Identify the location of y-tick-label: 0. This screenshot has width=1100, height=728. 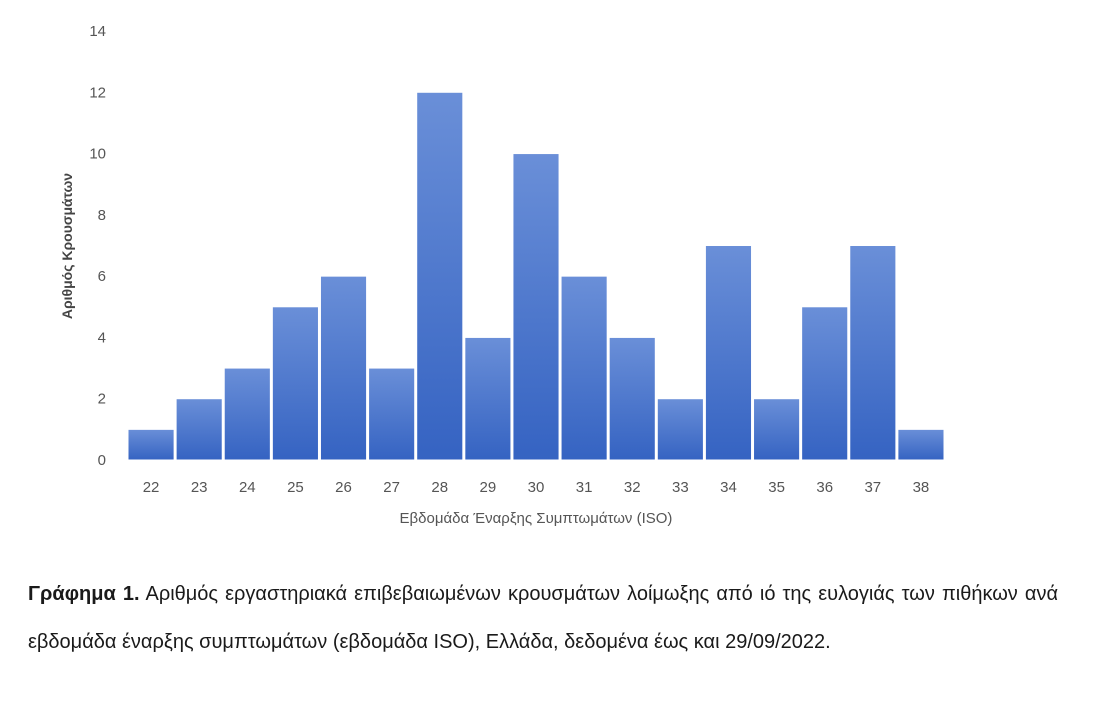
(102, 460).